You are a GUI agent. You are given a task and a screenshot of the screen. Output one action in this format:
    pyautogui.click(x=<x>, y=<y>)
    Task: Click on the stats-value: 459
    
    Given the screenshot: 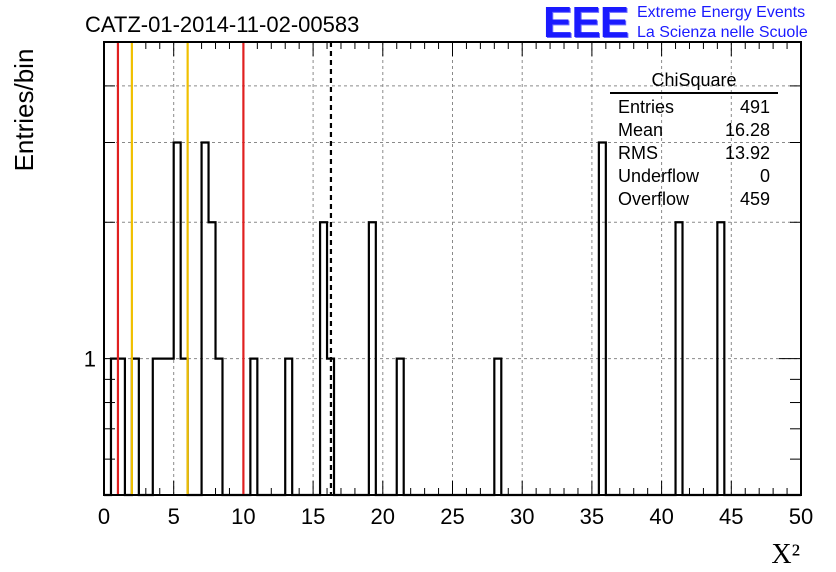 What is the action you would take?
    pyautogui.click(x=754, y=199)
    